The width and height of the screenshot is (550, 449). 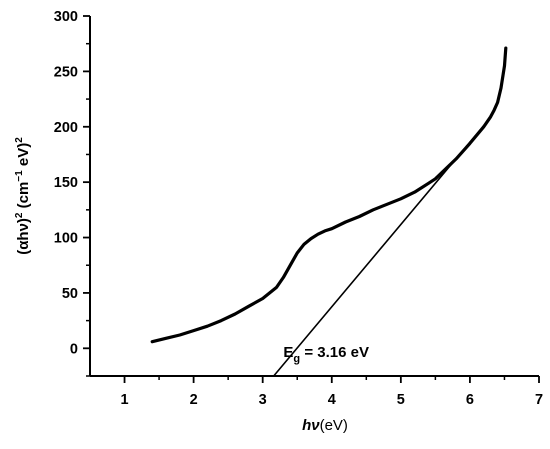 What do you see at coordinates (326, 354) in the screenshot?
I see `band-gap-annotation: Eg = 3.16 eV` at bounding box center [326, 354].